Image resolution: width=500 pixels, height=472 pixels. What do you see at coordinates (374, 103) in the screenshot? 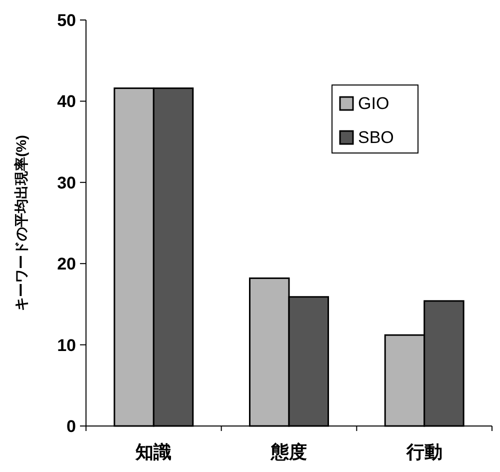
I see `legend-label: GIO` at bounding box center [374, 103].